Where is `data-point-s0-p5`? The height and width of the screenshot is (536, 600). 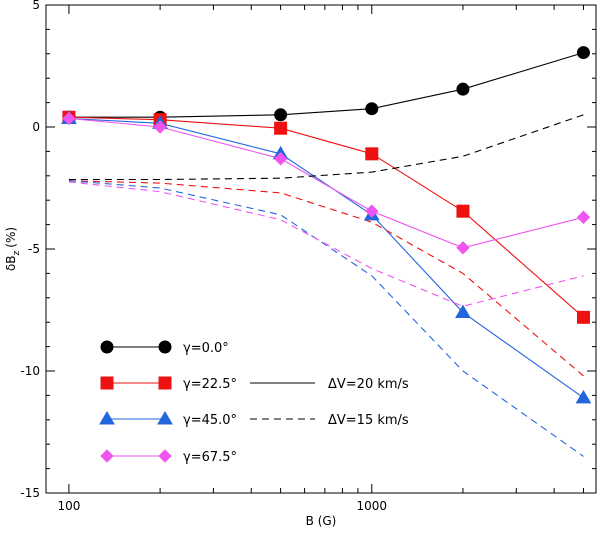 data-point-s0-p5 is located at coordinates (583, 53).